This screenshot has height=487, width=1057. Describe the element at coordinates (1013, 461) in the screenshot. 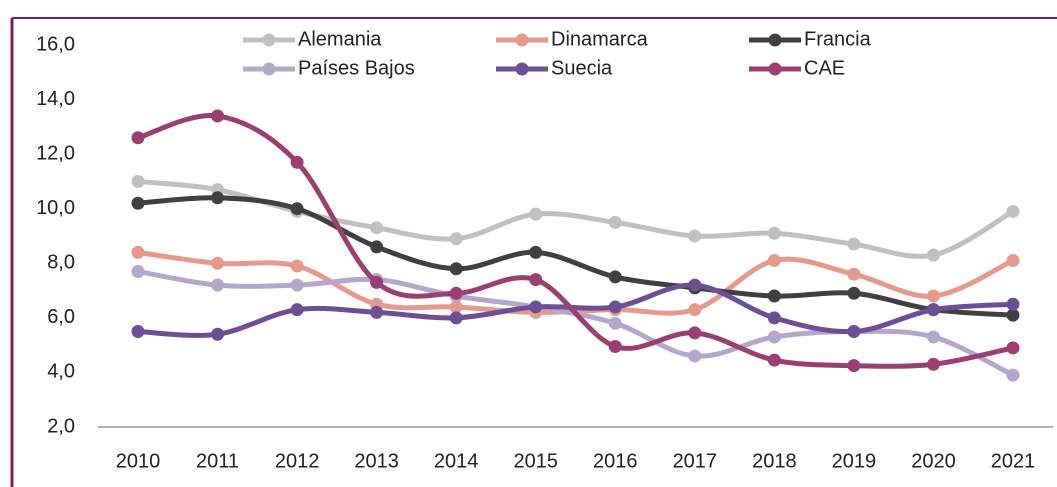

I see `x-tick-label: 2021` at that location.